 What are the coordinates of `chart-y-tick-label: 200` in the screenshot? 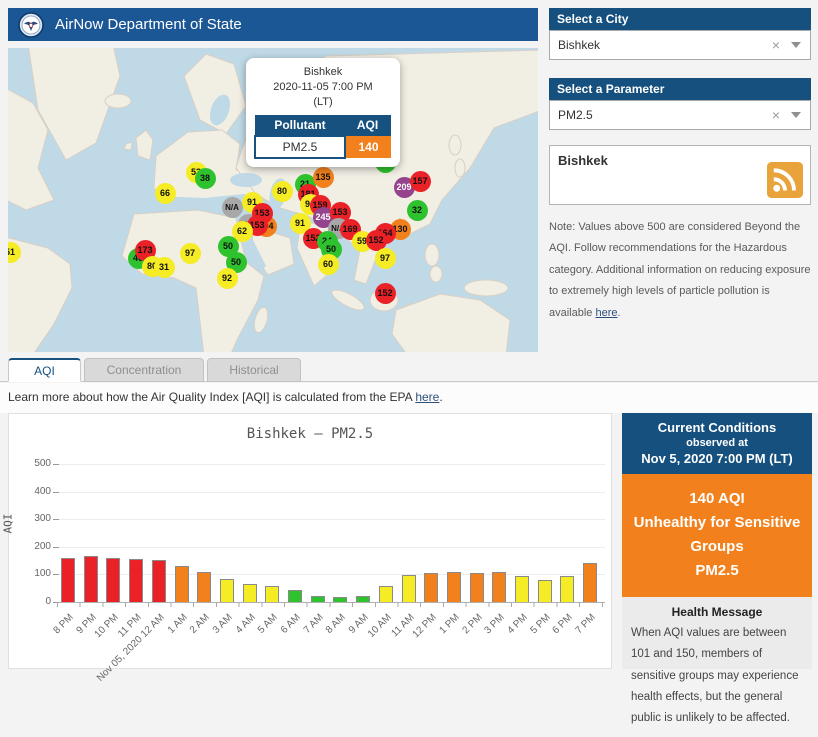 It's located at (42, 546).